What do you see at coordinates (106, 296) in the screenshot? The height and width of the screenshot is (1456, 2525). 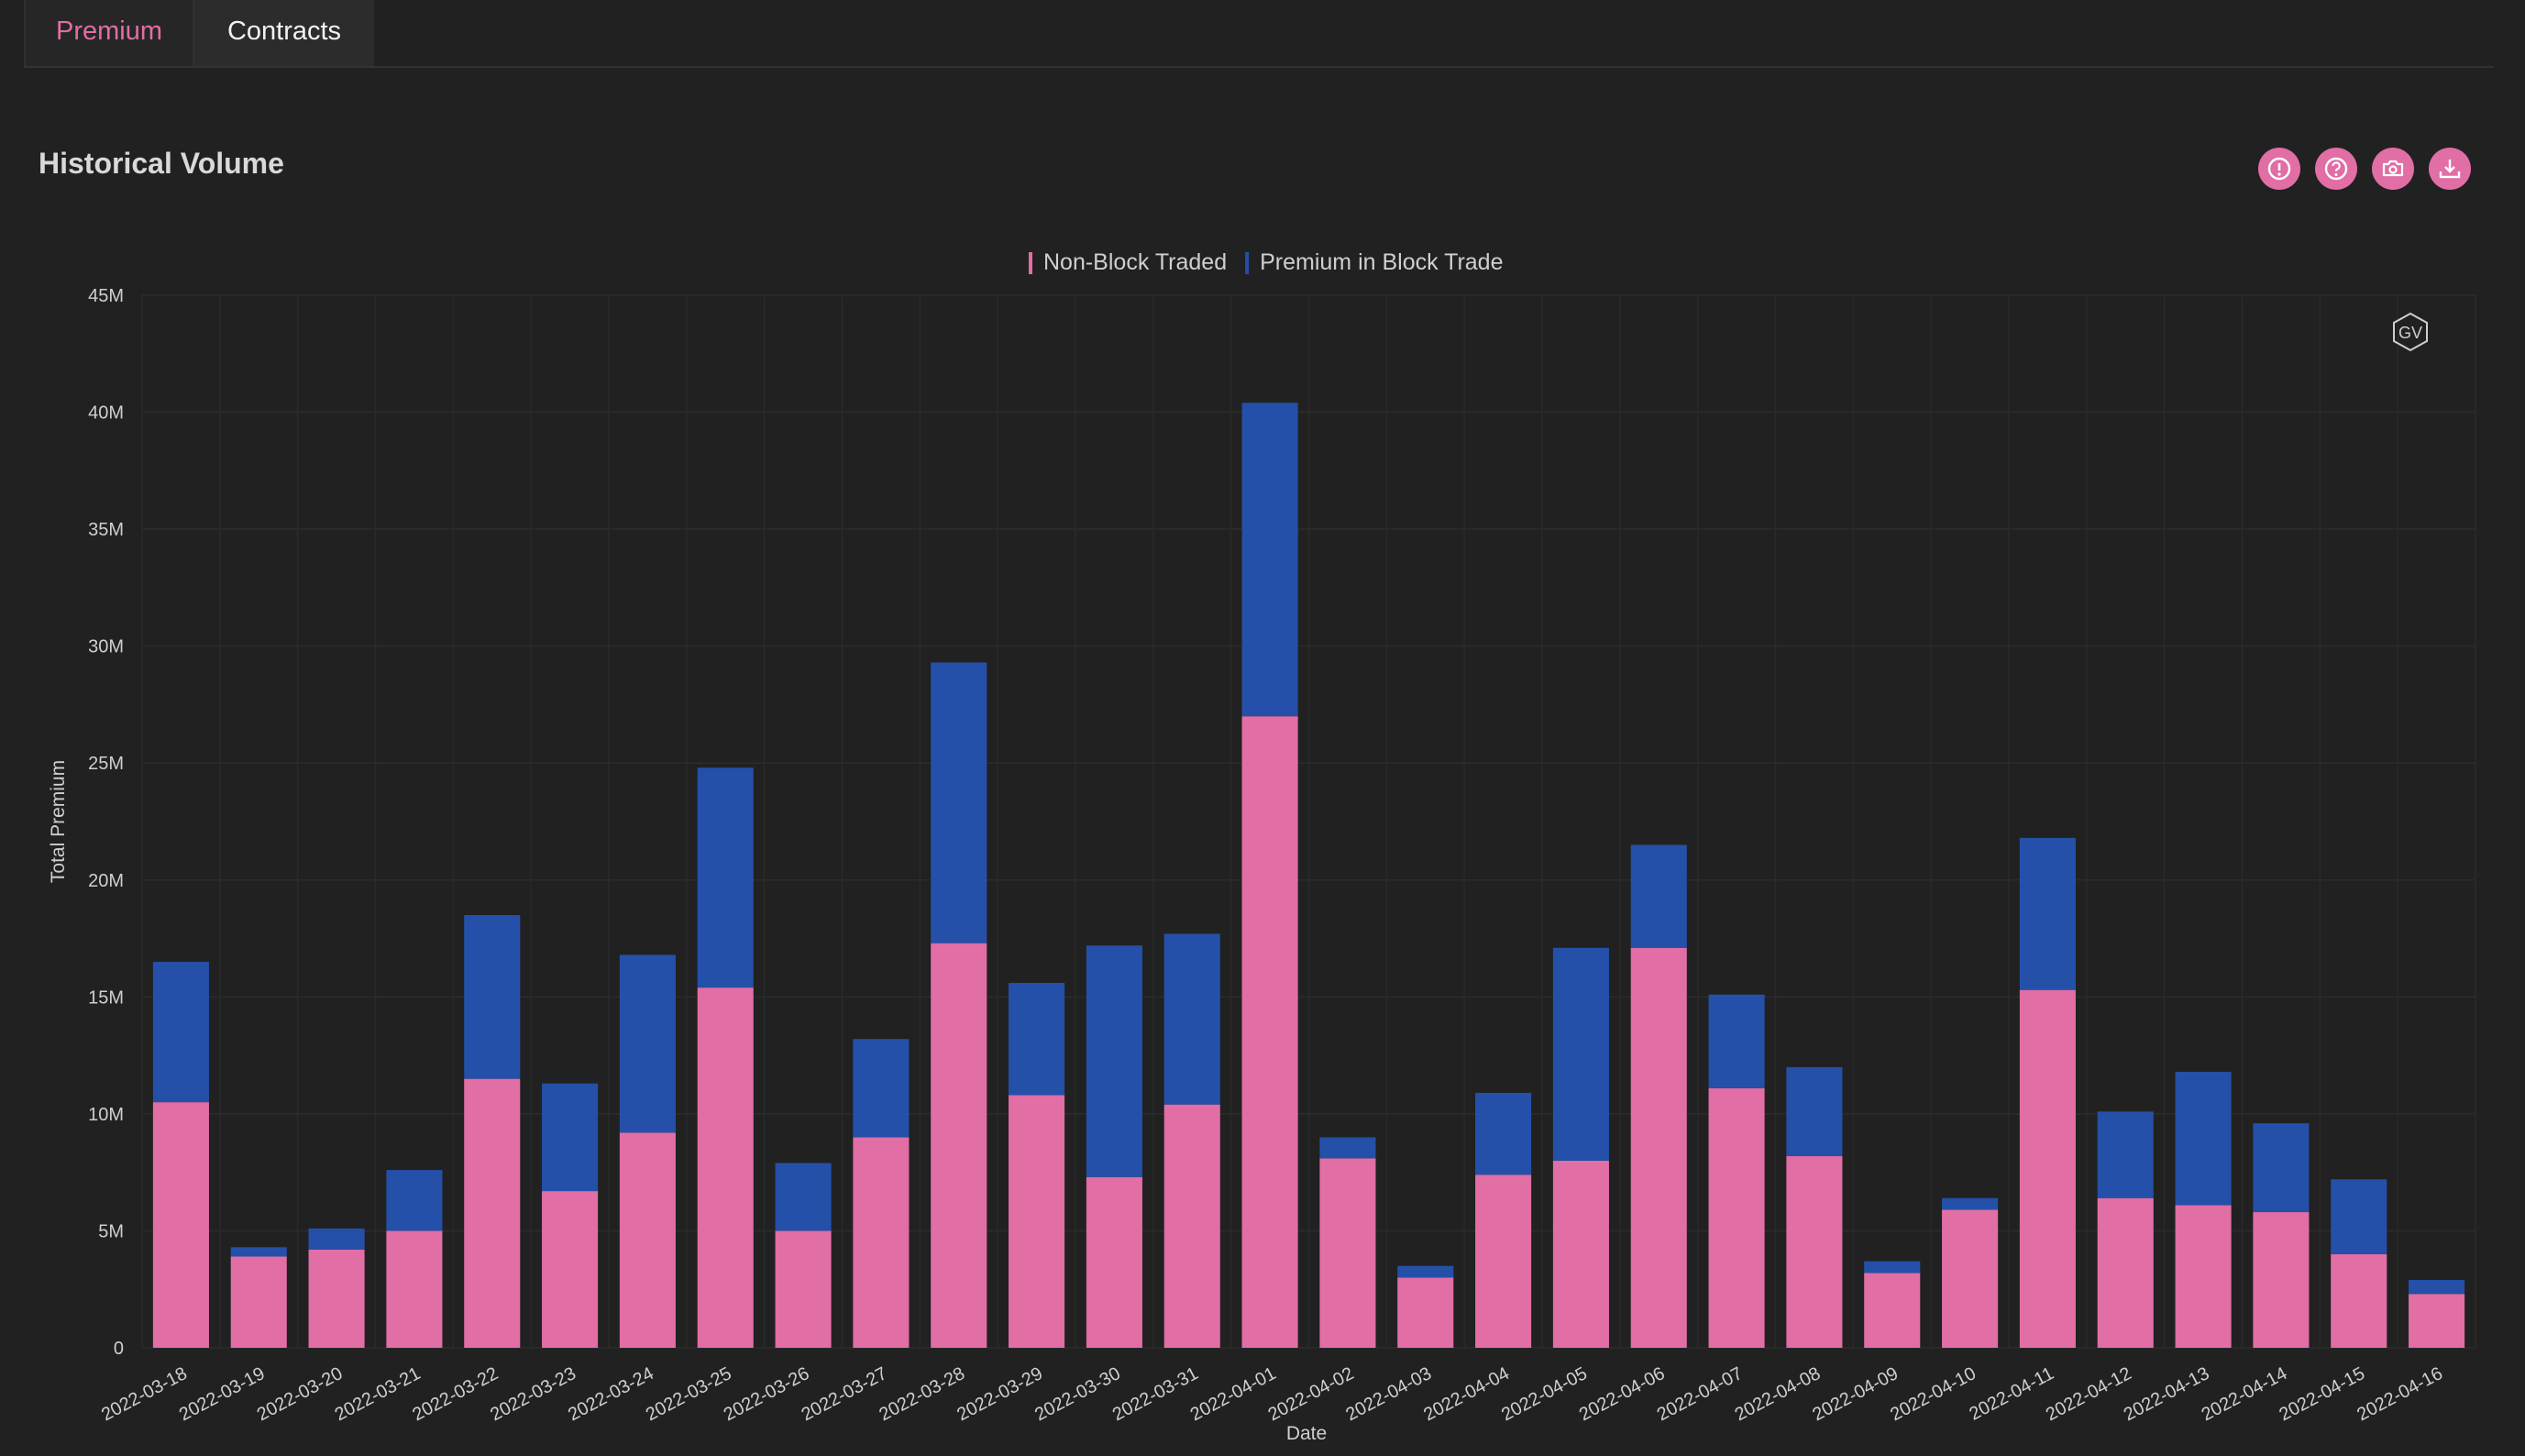 I see `y-tick-label: 45M` at bounding box center [106, 296].